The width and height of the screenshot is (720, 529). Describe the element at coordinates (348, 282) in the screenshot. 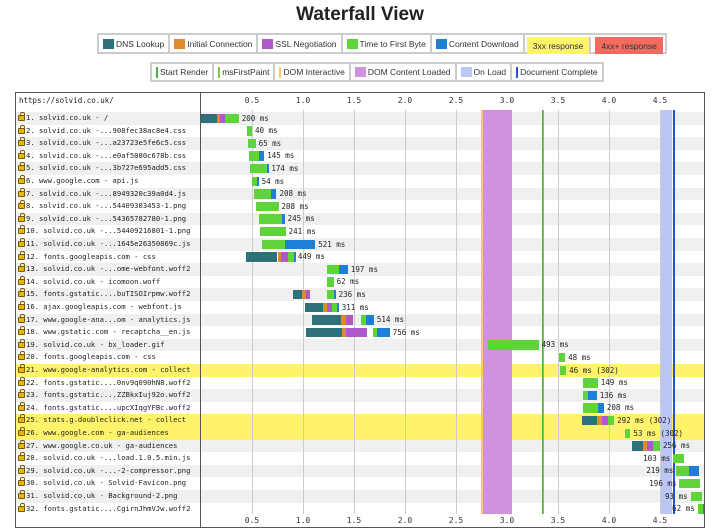

I see `request-duration: 62 ms` at that location.